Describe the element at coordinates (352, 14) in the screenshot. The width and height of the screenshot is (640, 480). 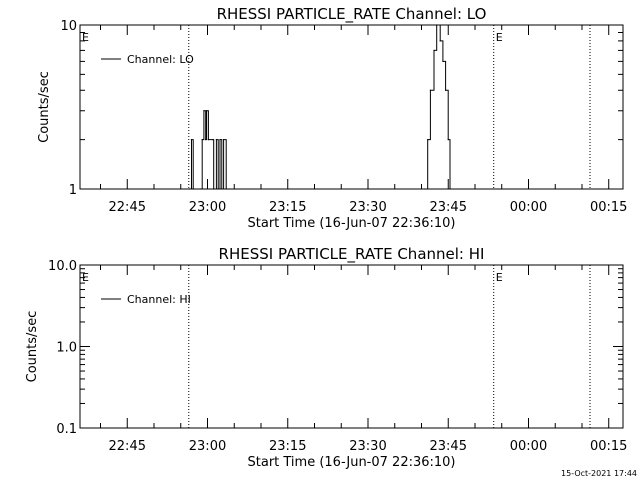
I see `chart-title: RHESSI PARTICLE_RATE Channel: LO` at that location.